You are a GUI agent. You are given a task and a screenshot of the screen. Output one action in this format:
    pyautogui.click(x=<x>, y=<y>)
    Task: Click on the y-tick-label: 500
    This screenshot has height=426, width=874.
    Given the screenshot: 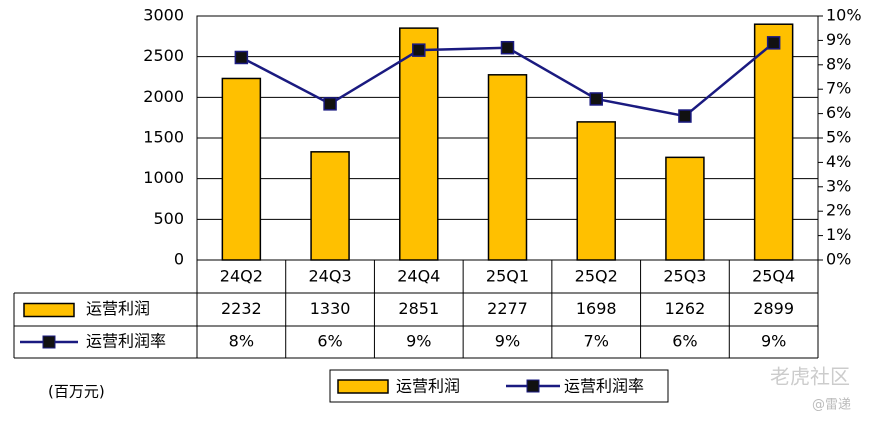 What is the action you would take?
    pyautogui.click(x=168, y=218)
    